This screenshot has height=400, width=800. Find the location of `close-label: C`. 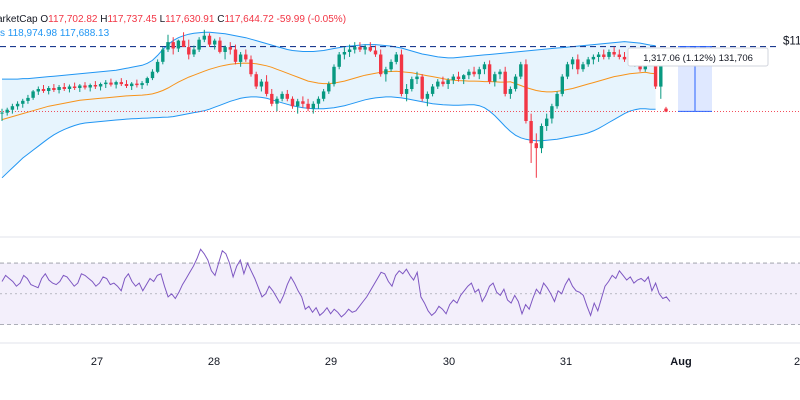

close-label: C is located at coordinates (221, 19).